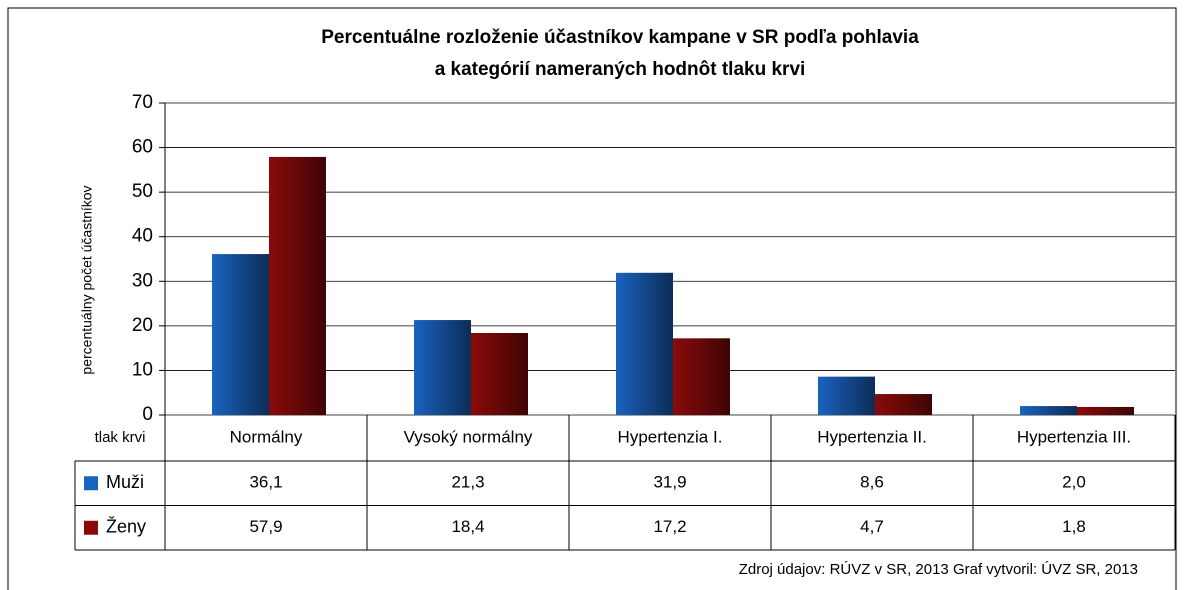 The image size is (1184, 590). I want to click on table-value: 1,8, so click(1074, 526).